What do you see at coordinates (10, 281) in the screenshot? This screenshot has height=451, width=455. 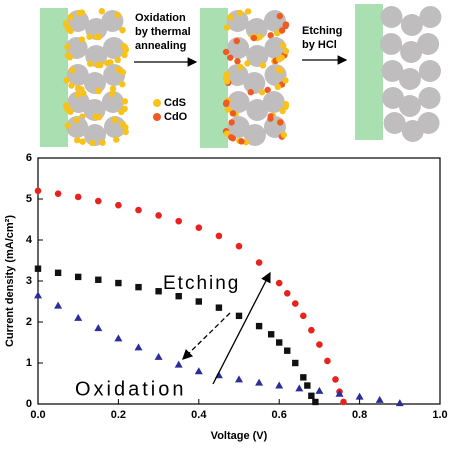 I see `y-axis-label: Current density (mA/cm²)` at bounding box center [10, 281].